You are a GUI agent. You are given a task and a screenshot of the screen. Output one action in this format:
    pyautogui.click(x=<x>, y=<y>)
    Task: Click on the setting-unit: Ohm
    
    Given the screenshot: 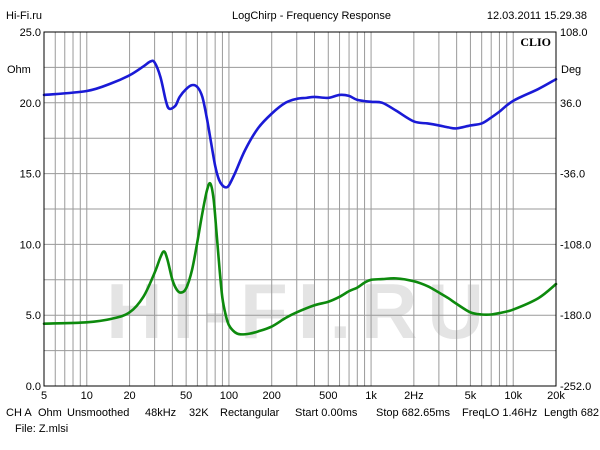 What is the action you would take?
    pyautogui.click(x=50, y=413)
    